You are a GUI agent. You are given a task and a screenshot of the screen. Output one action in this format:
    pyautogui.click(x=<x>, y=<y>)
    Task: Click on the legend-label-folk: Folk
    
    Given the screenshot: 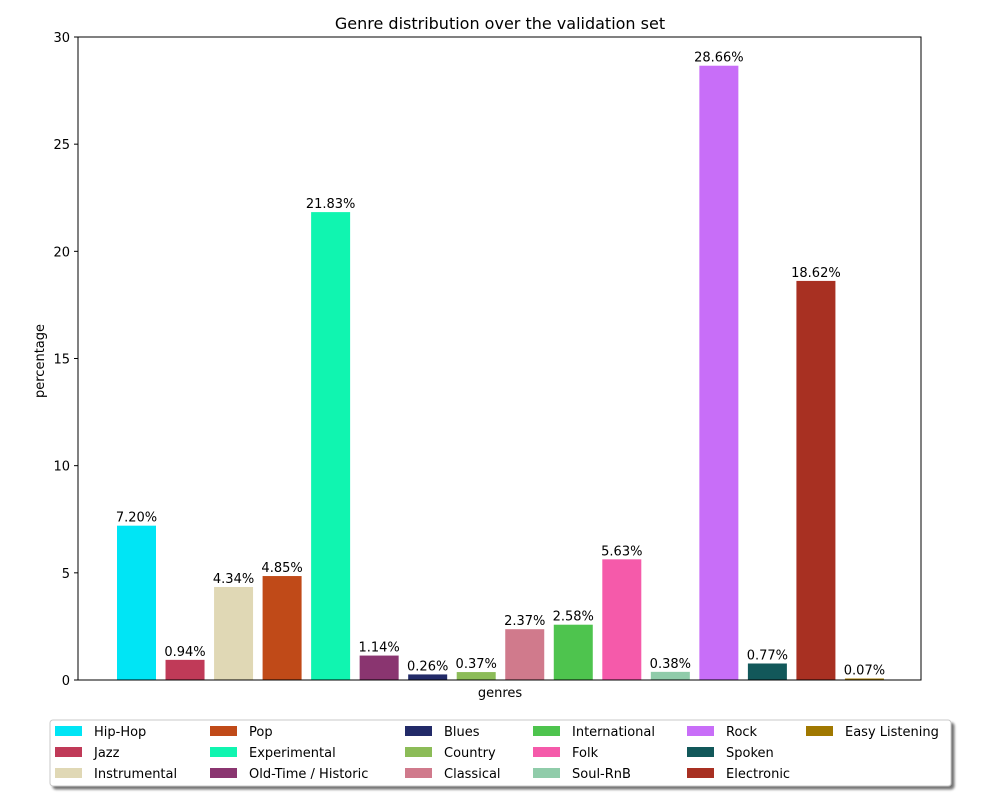 What is the action you would take?
    pyautogui.click(x=585, y=753)
    